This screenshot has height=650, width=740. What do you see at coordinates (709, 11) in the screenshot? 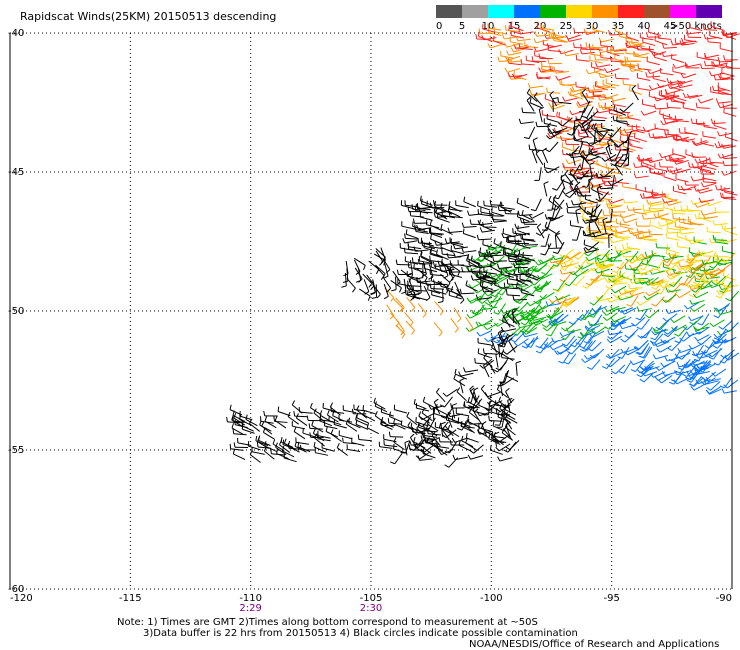
I see `legend-swatch` at bounding box center [709, 11].